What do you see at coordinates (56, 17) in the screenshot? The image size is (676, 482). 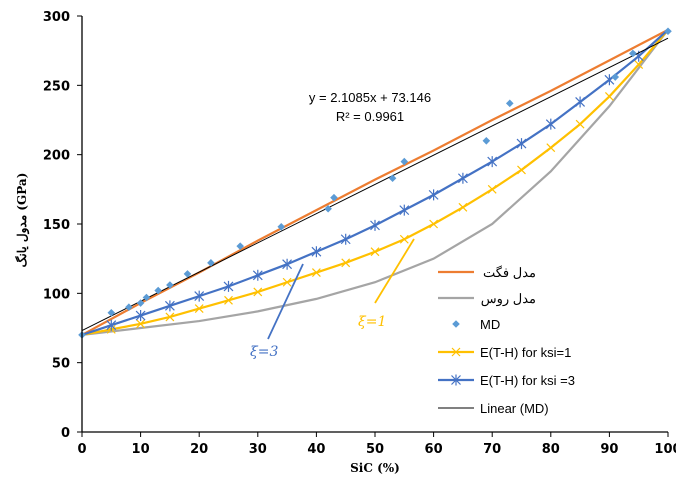 I see `y-tick-label: 300` at bounding box center [56, 17].